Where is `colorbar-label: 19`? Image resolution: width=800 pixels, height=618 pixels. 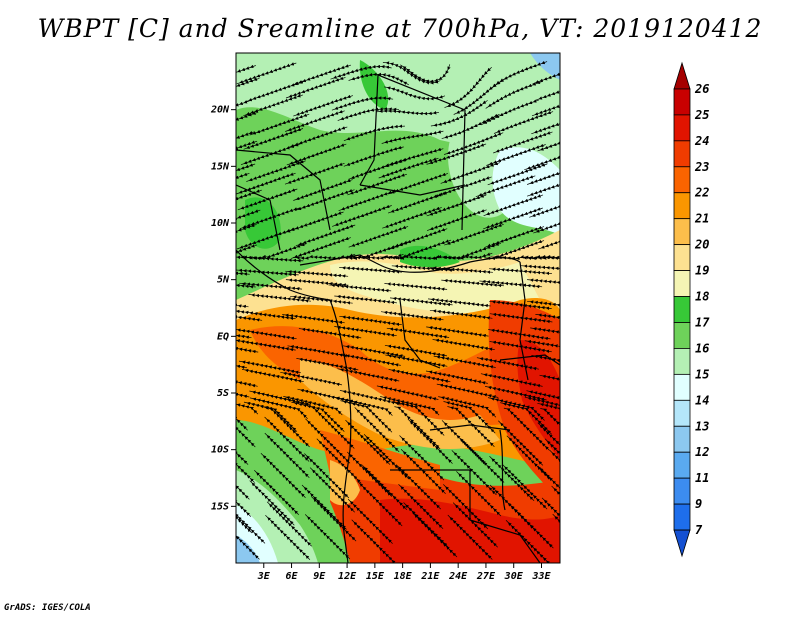
colorbar-label: 19 is located at coordinates (702, 271).